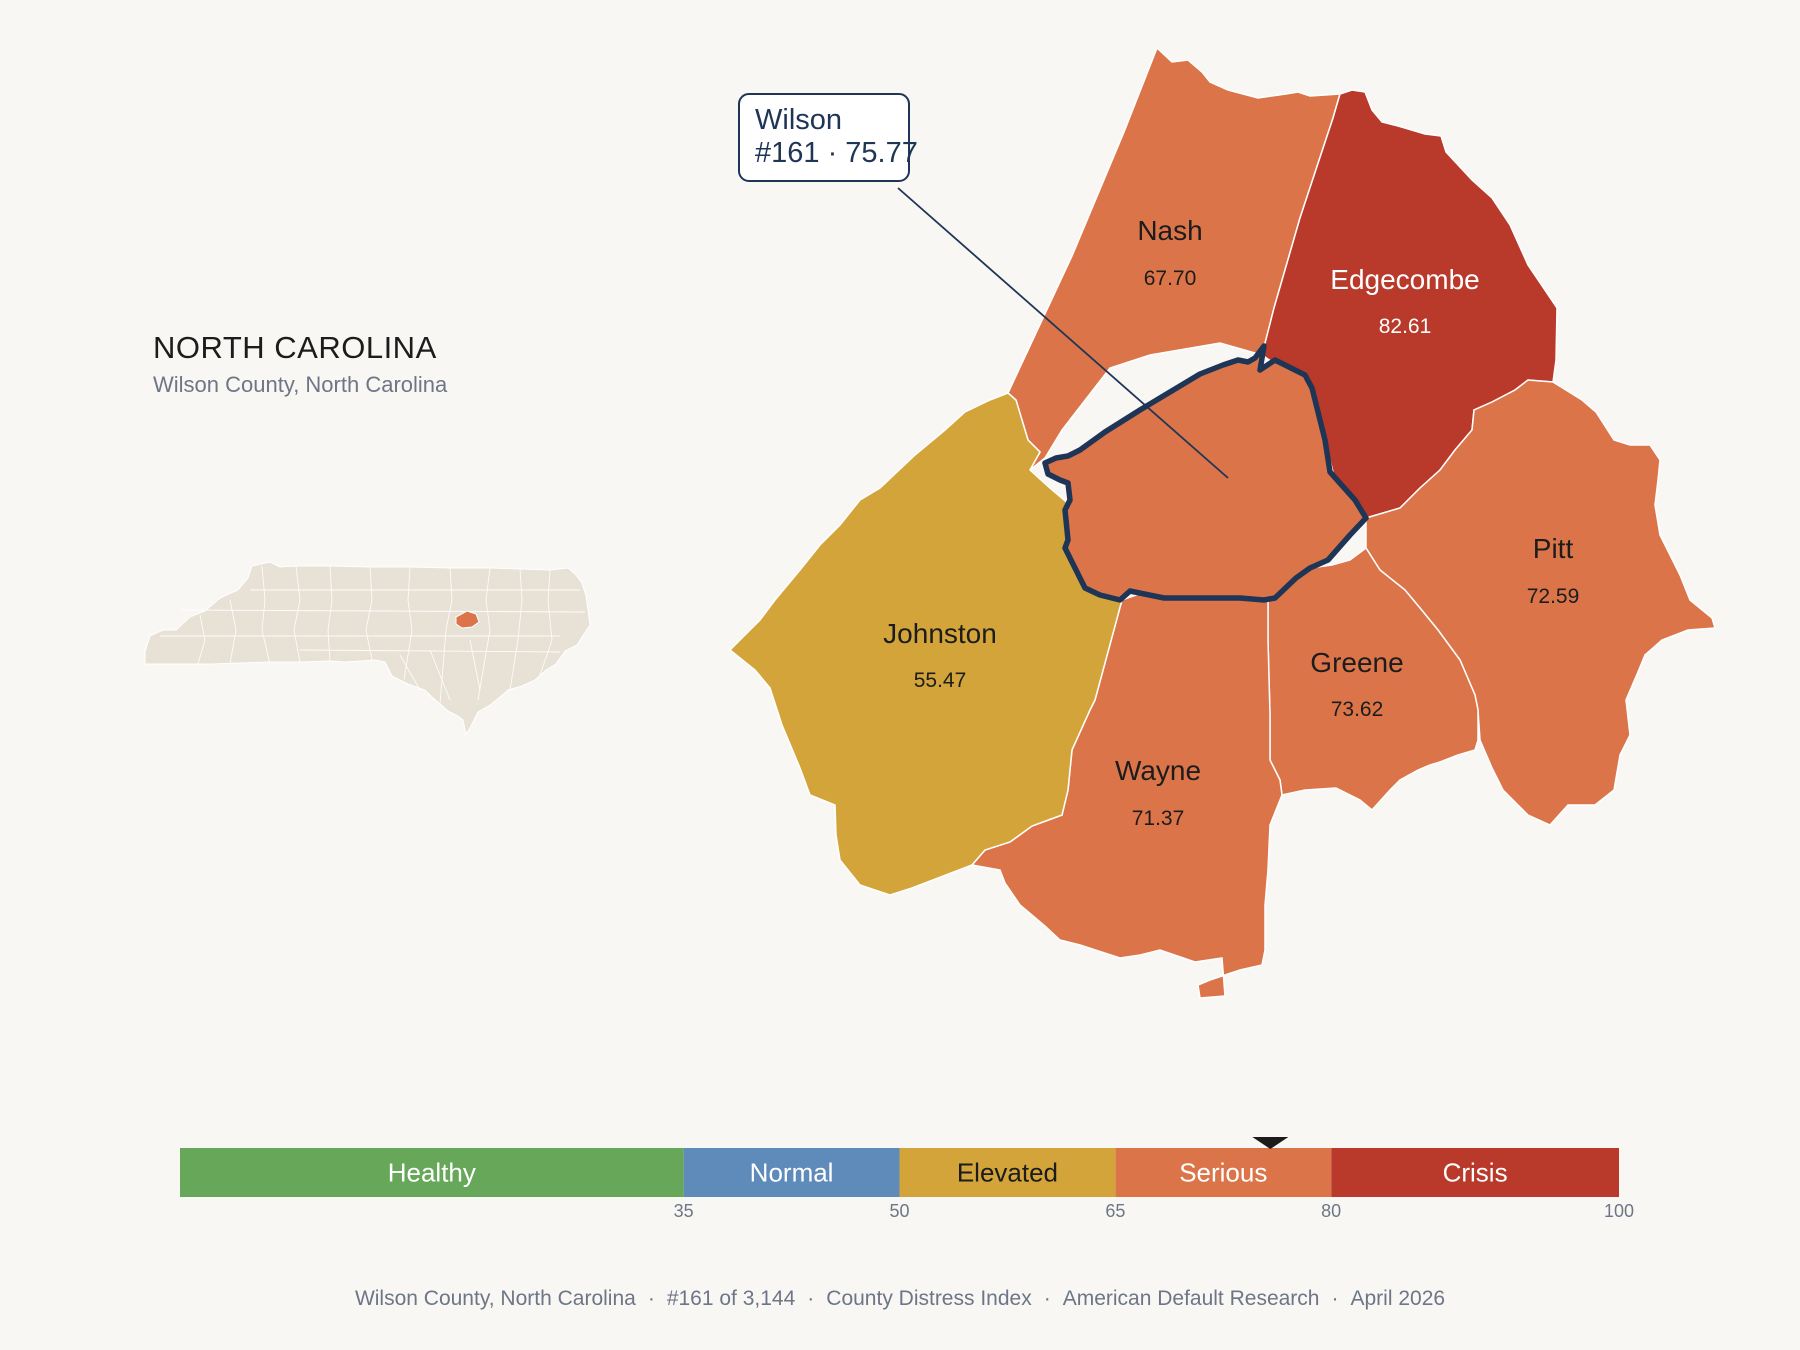 The image size is (1800, 1350). Describe the element at coordinates (1331, 1211) in the screenshot. I see `scale-tick: 80` at that location.